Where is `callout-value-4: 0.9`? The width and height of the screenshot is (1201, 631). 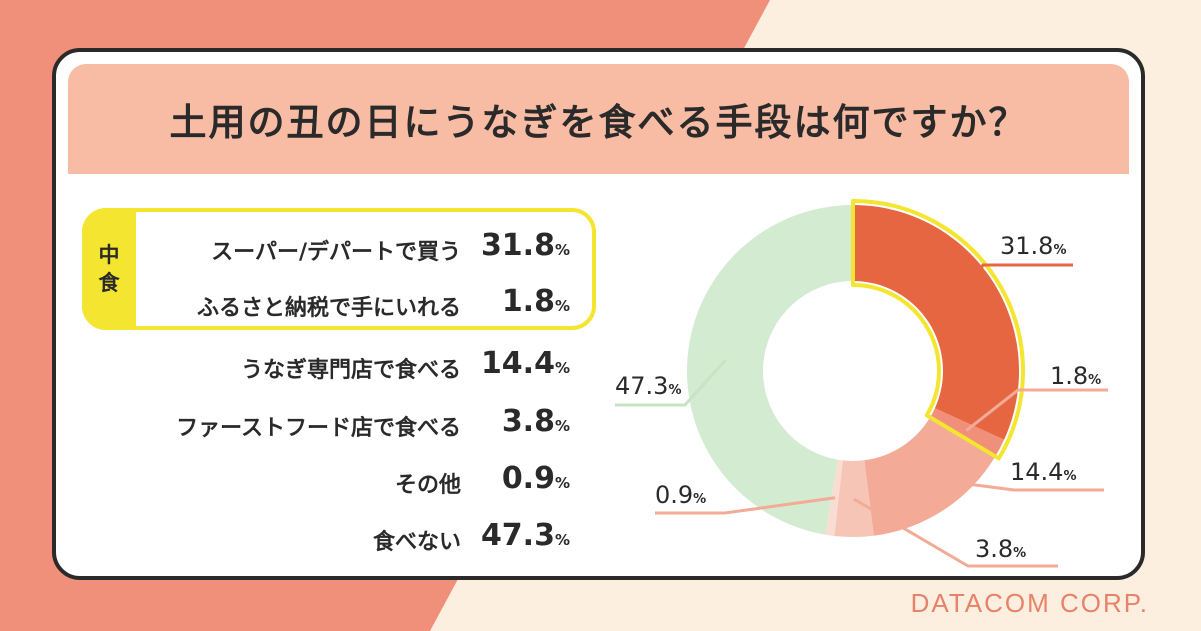 callout-value-4: 0.9 is located at coordinates (674, 495).